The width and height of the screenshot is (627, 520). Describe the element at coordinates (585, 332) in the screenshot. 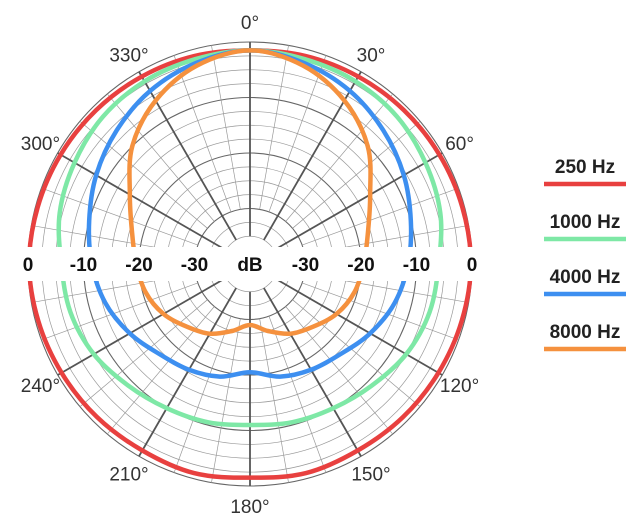

I see `legend-label-3: 8000 Hz` at that location.